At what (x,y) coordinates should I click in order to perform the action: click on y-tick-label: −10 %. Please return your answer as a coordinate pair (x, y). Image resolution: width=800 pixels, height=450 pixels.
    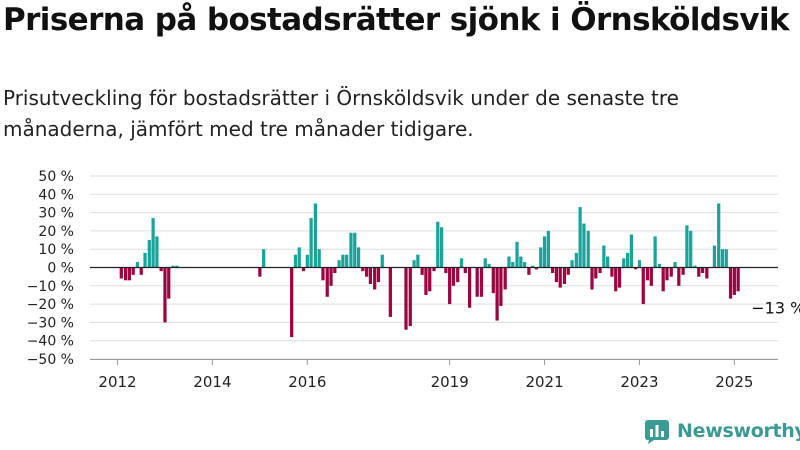
    Looking at the image, I should click on (50, 287).